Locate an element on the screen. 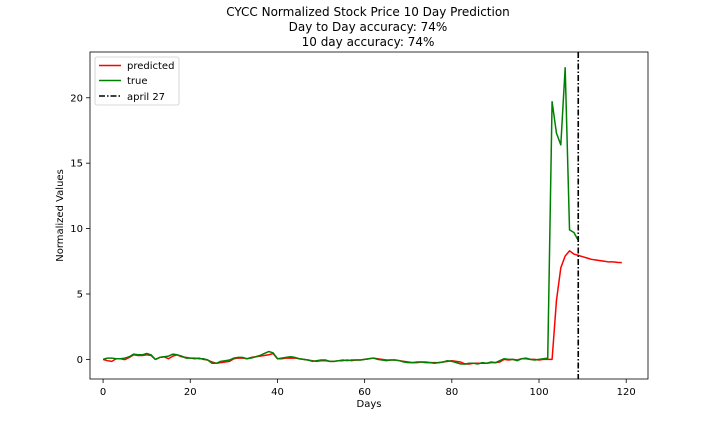 The width and height of the screenshot is (720, 436). x-tick-label: 60 is located at coordinates (364, 392).